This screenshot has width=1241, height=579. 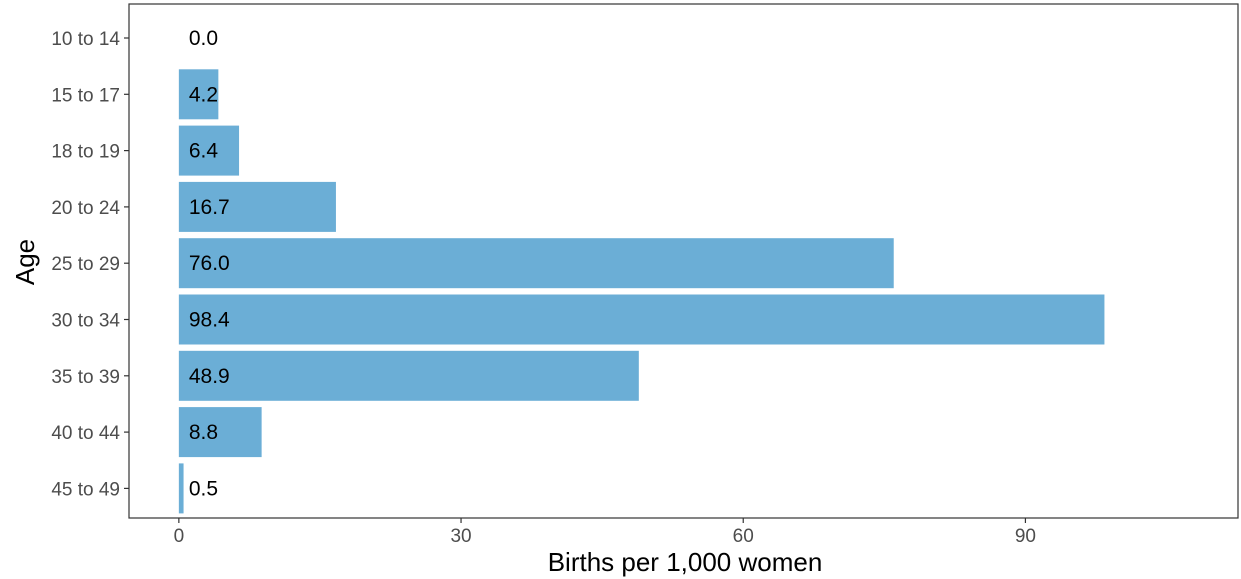 I want to click on data-label: 76.0, so click(x=209, y=263).